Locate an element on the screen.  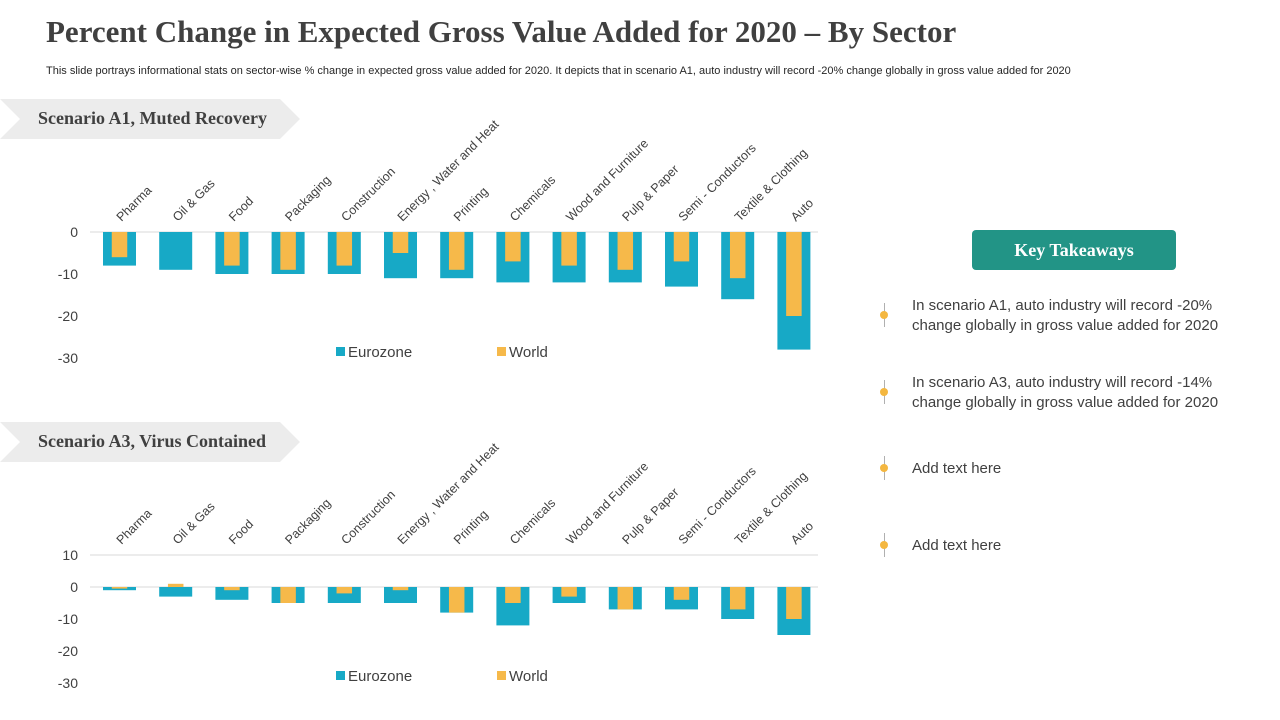
scenario-a1-title: Scenario A1, Muted Recovery is located at coordinates (152, 118).